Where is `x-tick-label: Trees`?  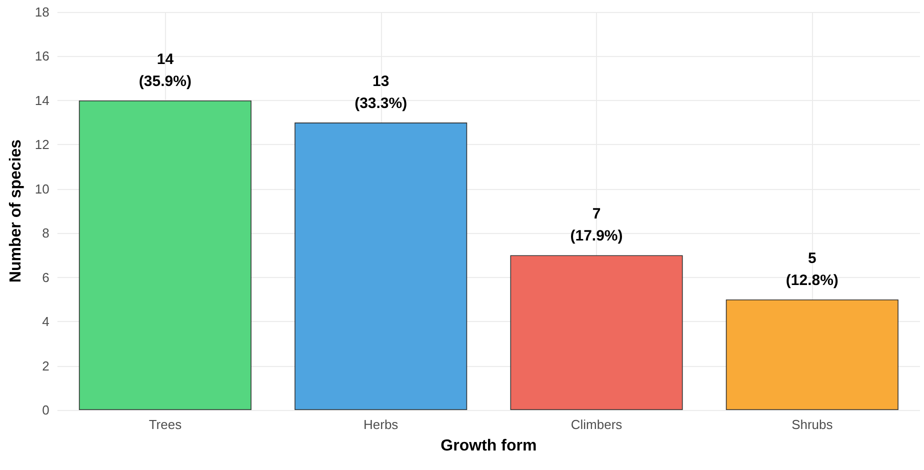 x-tick-label: Trees is located at coordinates (165, 424).